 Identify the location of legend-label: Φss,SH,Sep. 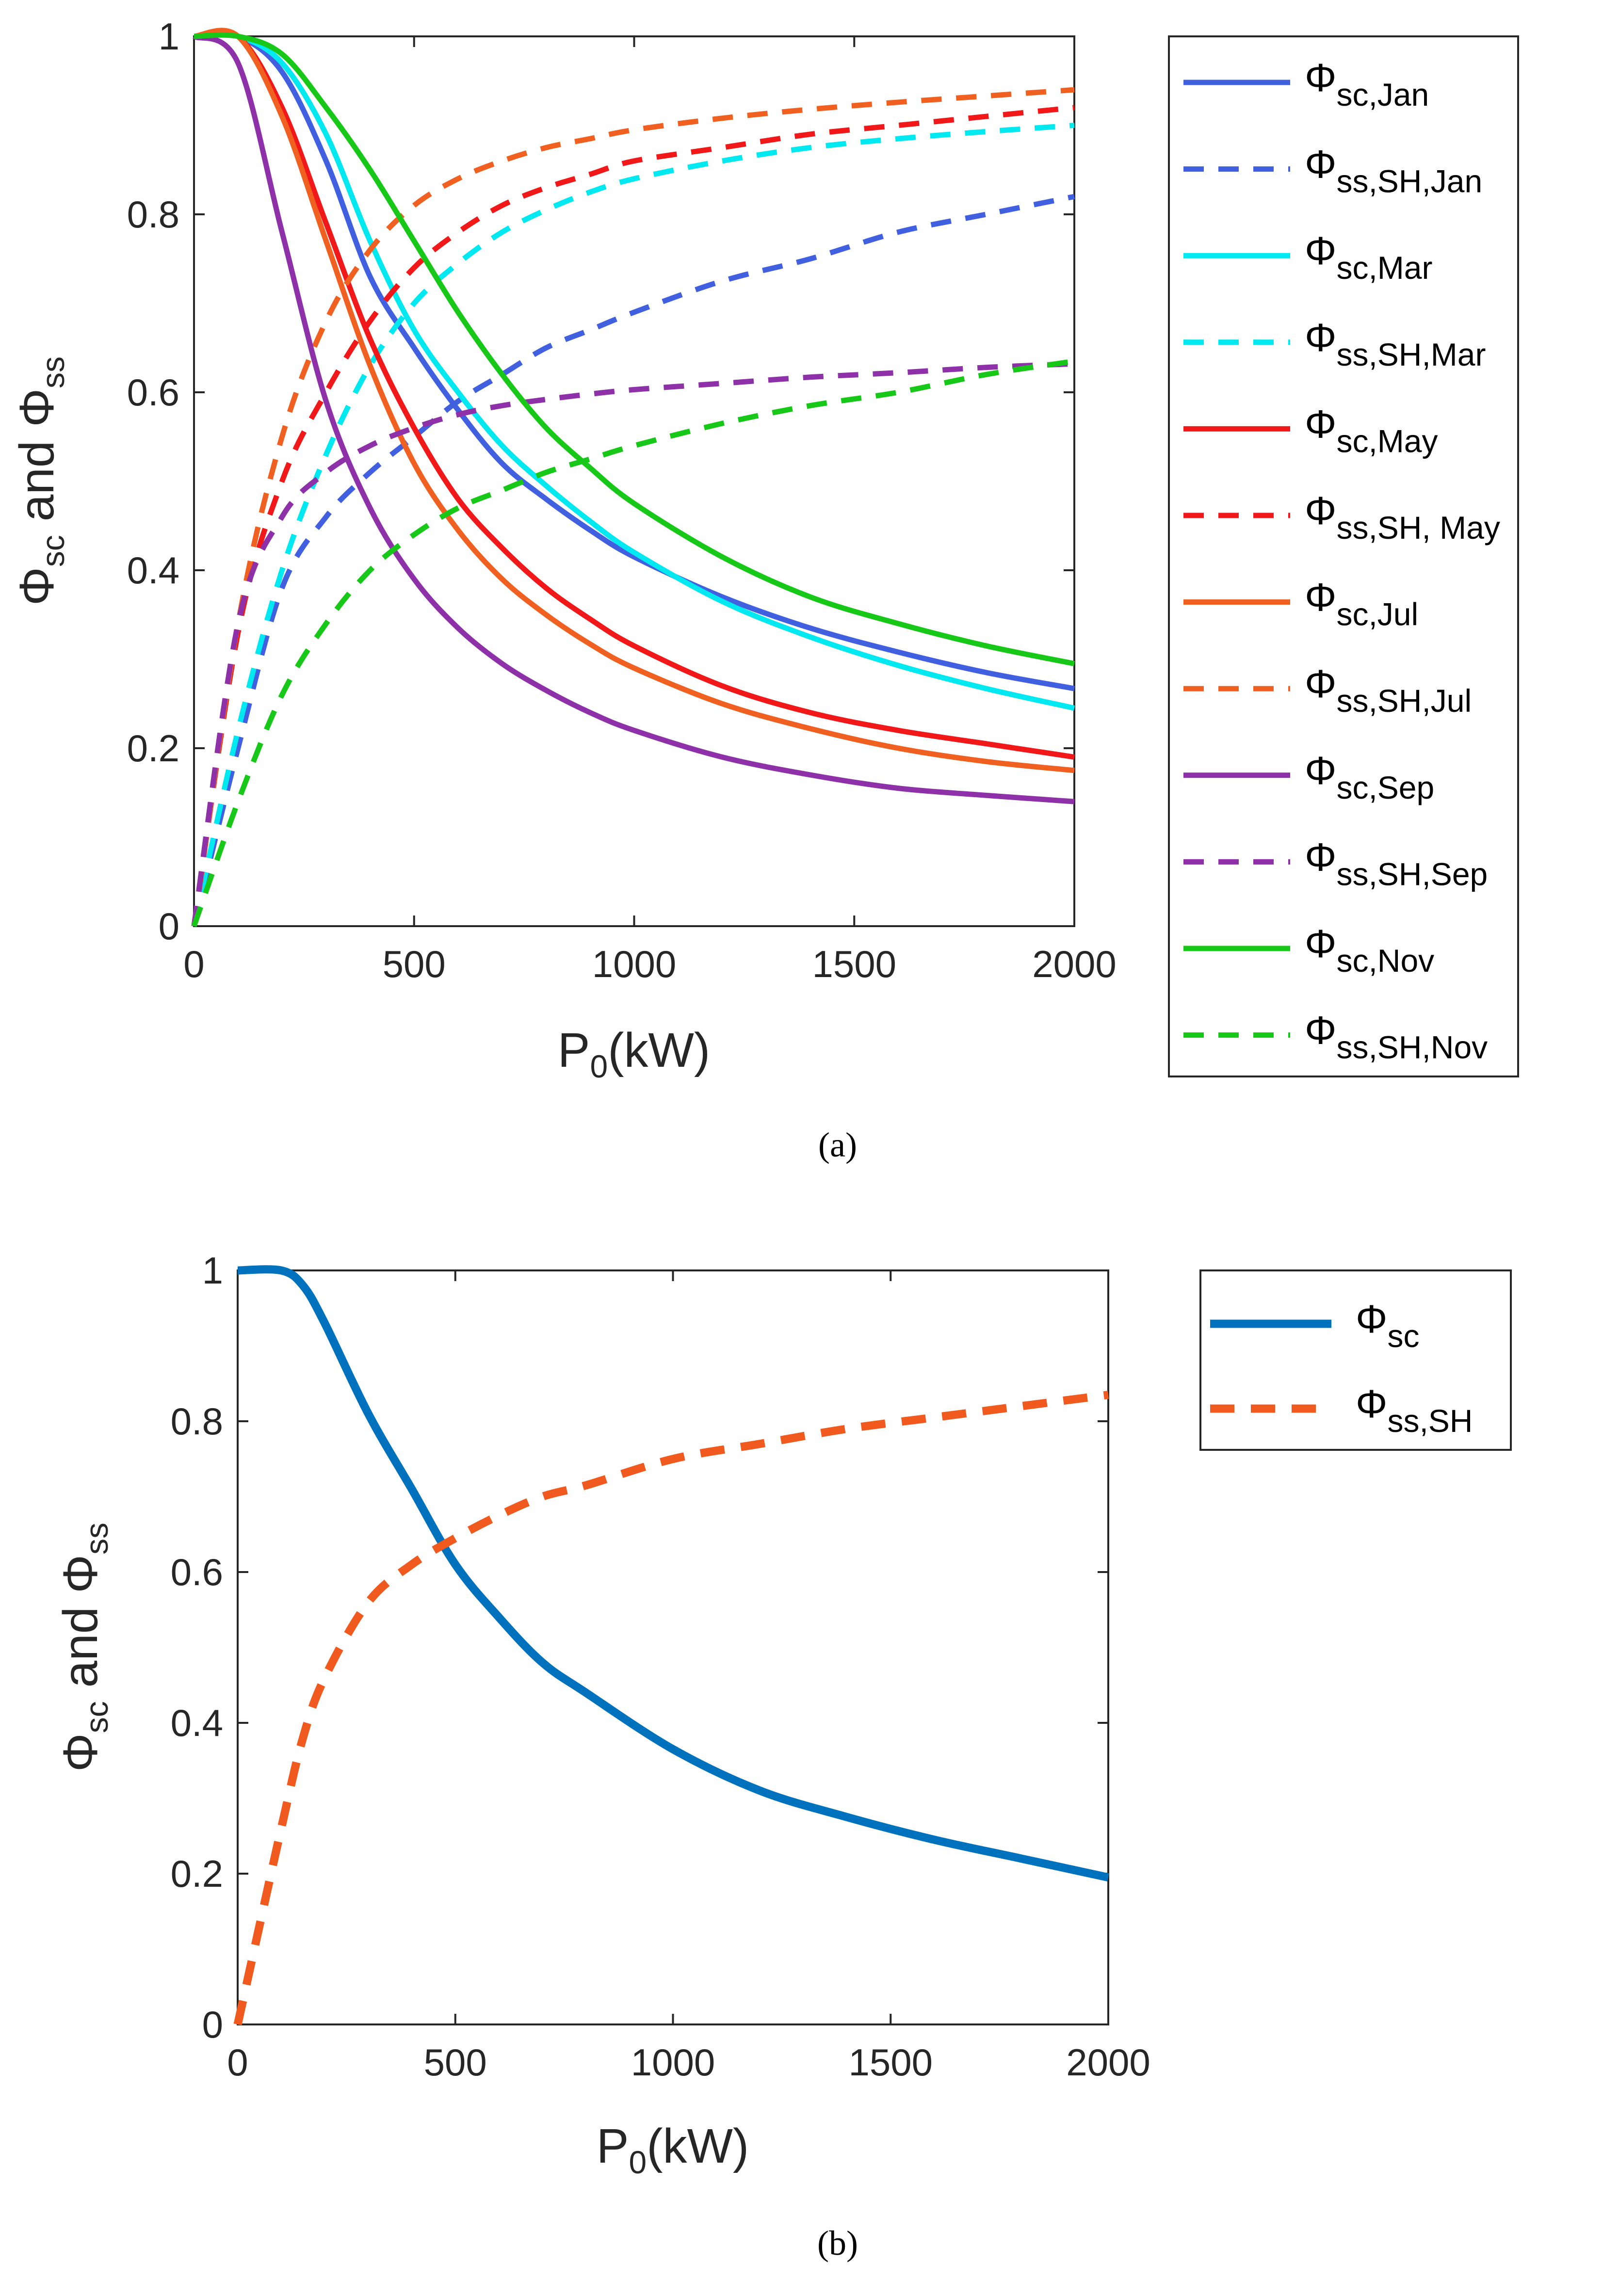
(1396, 863).